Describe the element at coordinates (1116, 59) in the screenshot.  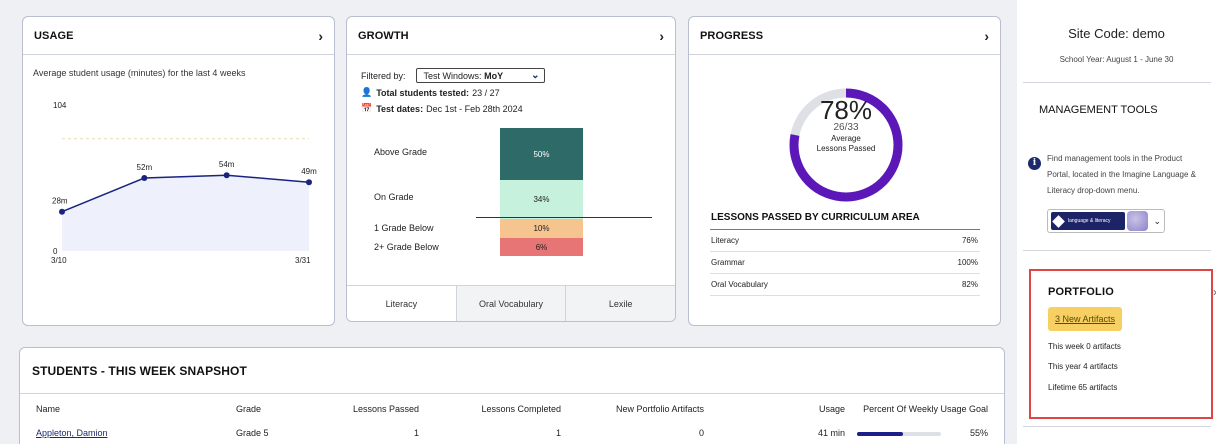
I see `school-year: School Year: August 1 - June 30` at that location.